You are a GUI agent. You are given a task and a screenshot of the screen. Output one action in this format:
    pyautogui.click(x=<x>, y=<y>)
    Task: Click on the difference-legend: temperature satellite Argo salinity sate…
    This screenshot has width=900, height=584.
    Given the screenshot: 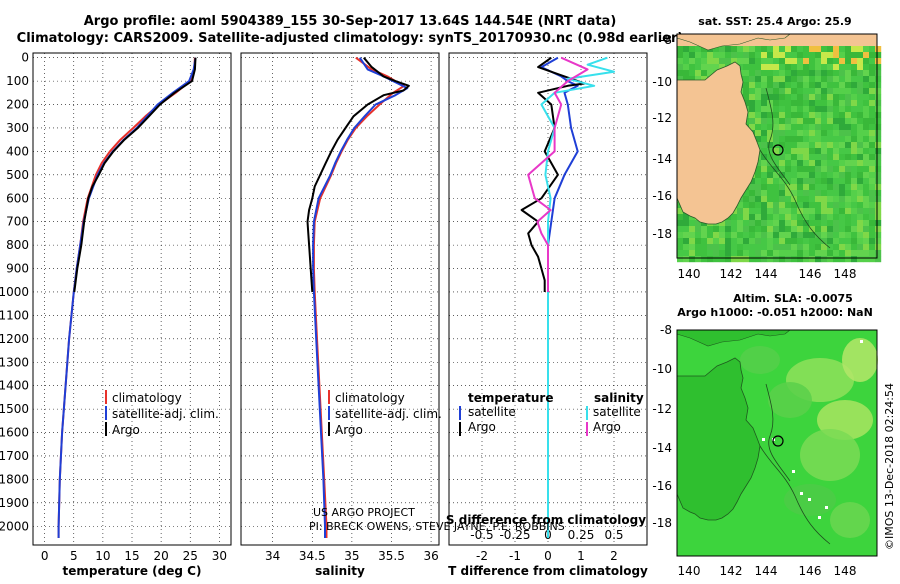 What is the action you would take?
    pyautogui.click(x=551, y=413)
    